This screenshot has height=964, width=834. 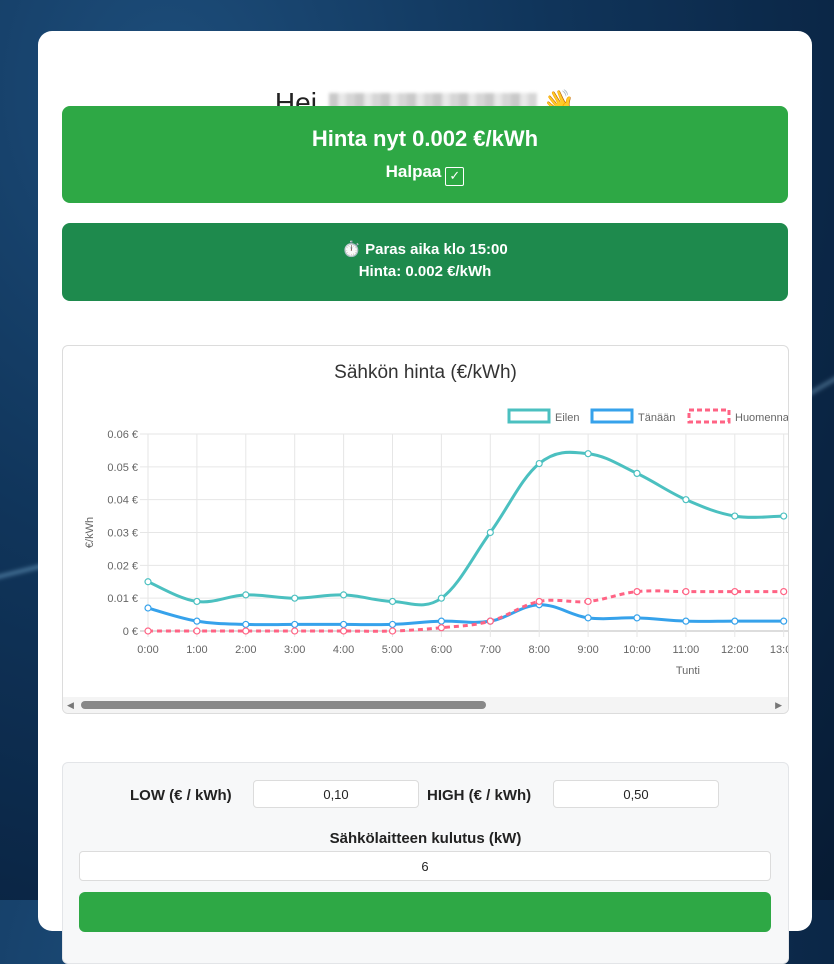 What do you see at coordinates (538, 650) in the screenshot?
I see `x-tick-label: 8:00` at bounding box center [538, 650].